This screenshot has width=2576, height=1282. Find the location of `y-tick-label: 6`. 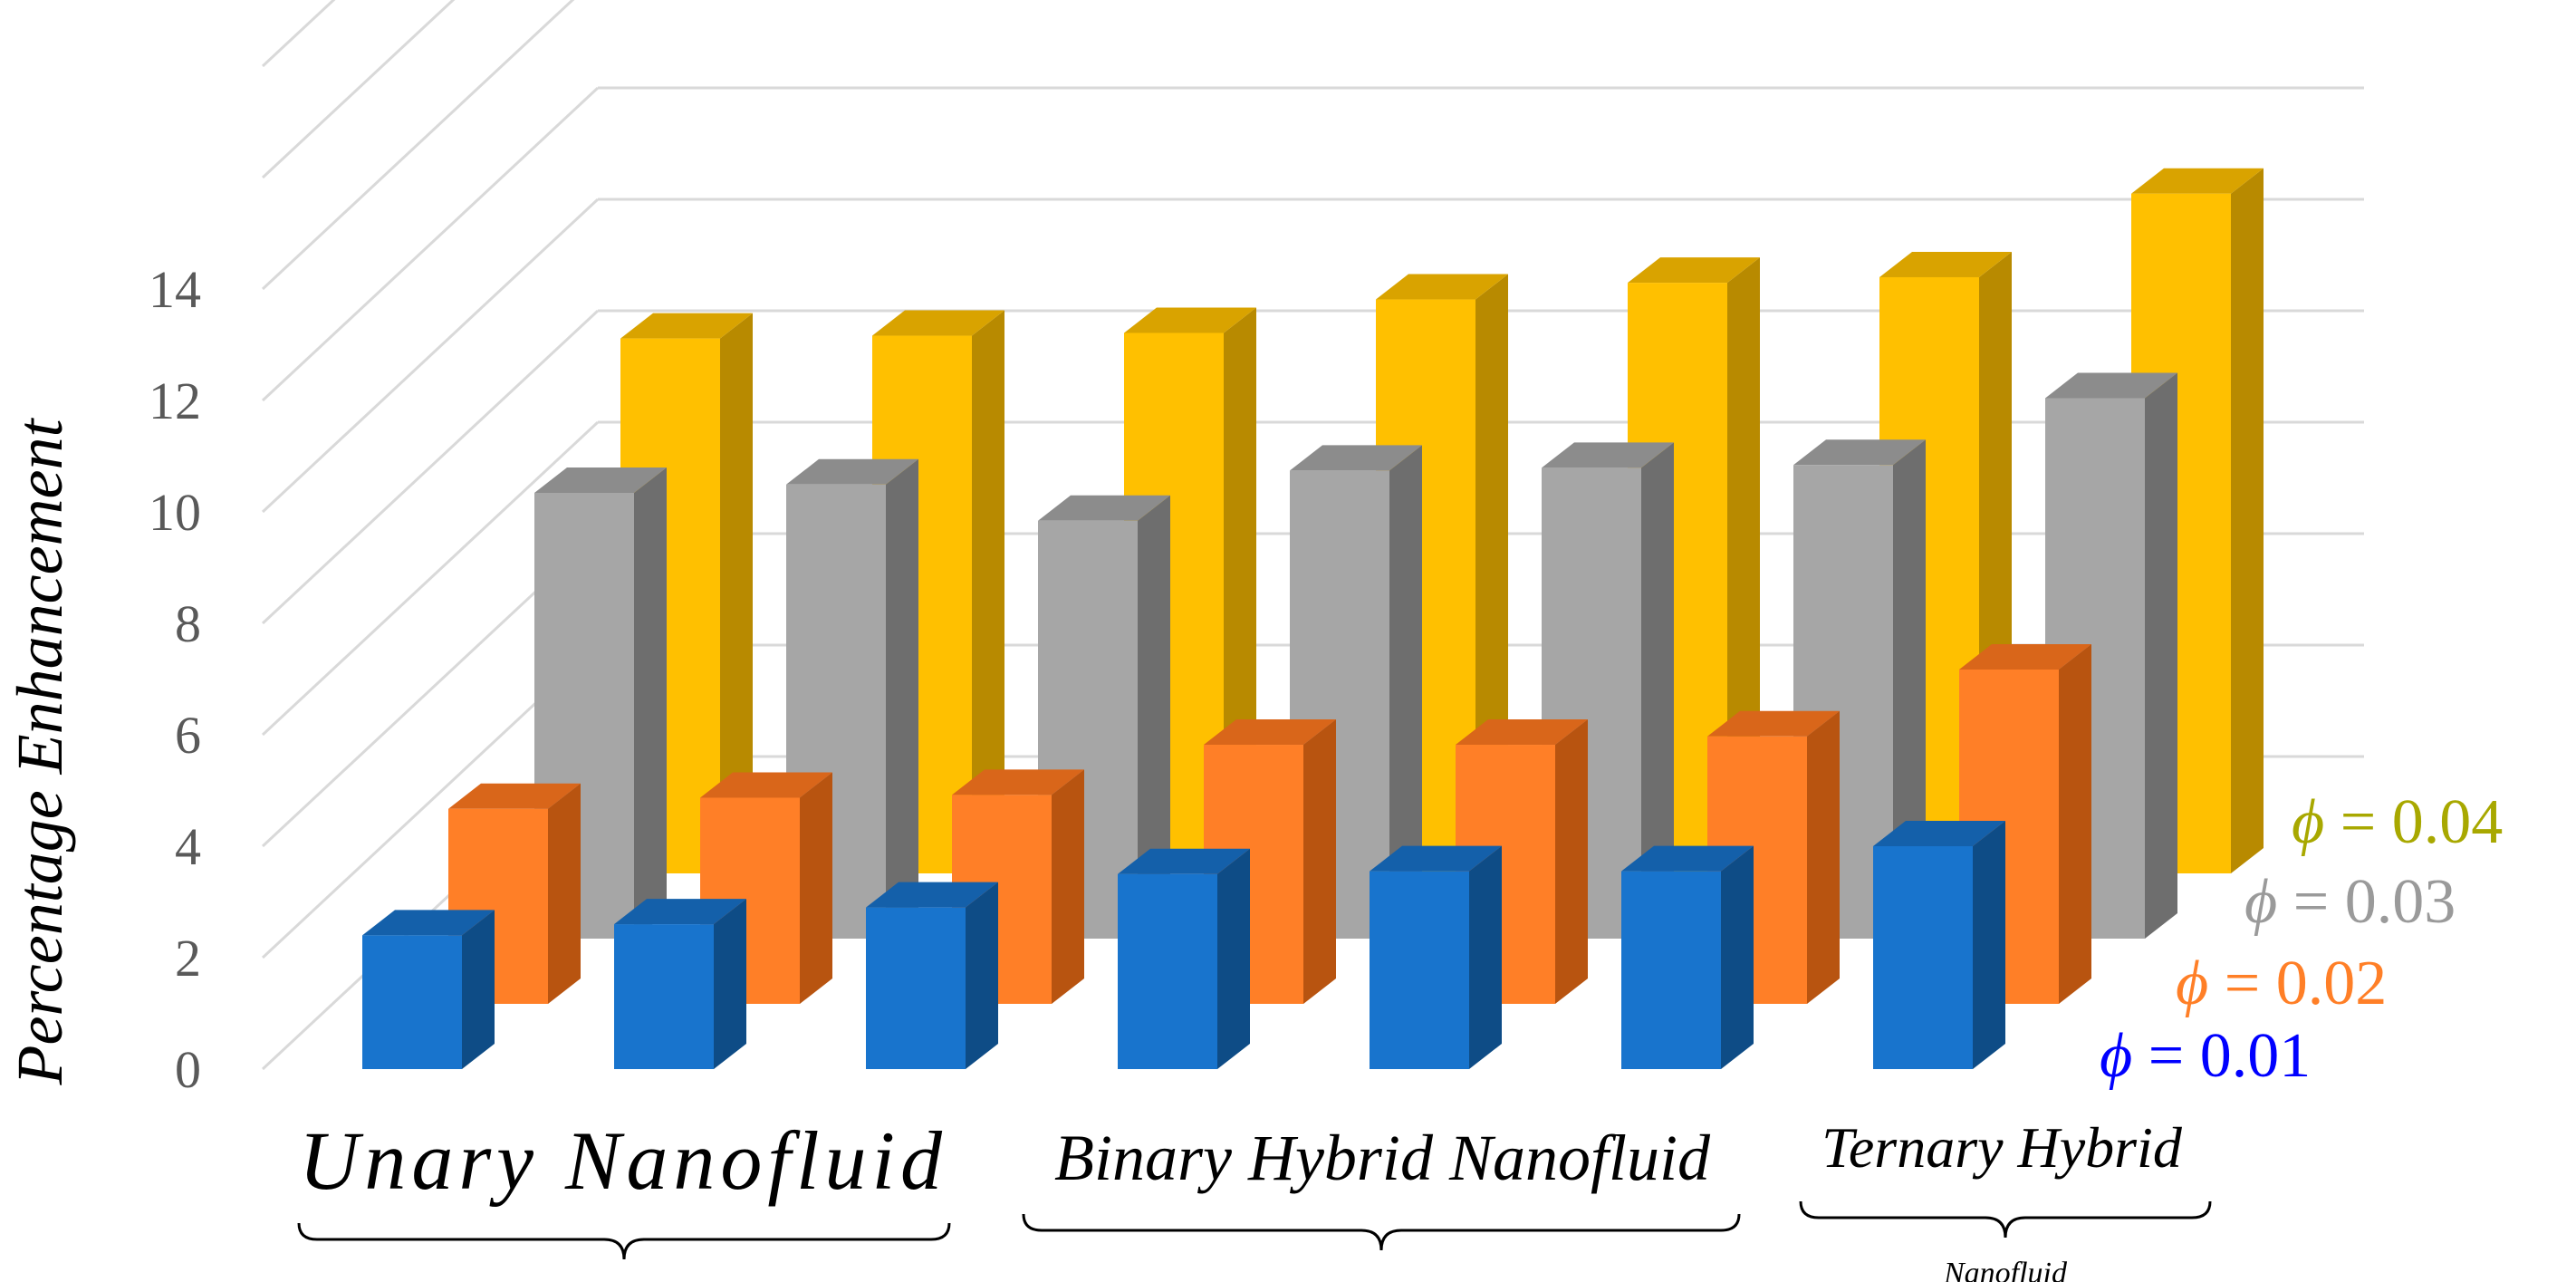

y-tick-label: 6 is located at coordinates (188, 735).